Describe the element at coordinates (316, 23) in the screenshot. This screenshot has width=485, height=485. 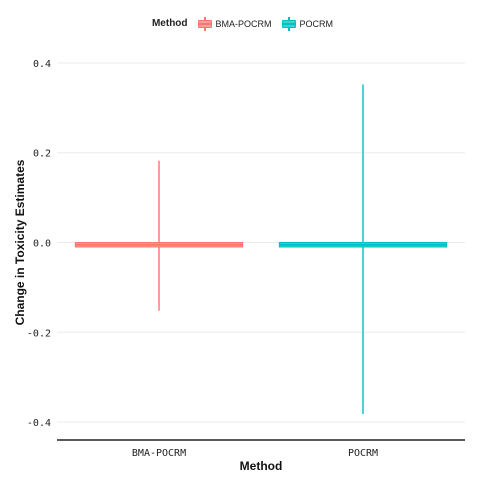
I see `legend-label-pocrm: POCRM` at that location.